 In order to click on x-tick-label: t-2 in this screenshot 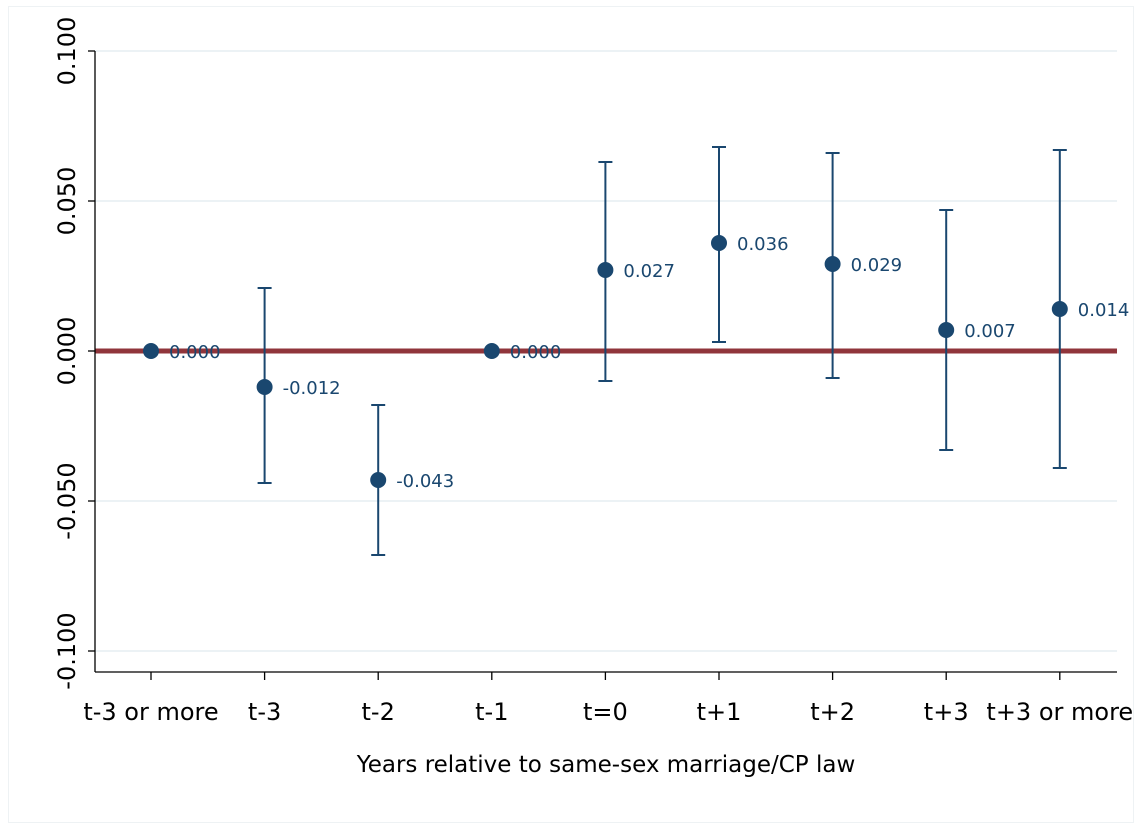, I will do `click(378, 712)`.